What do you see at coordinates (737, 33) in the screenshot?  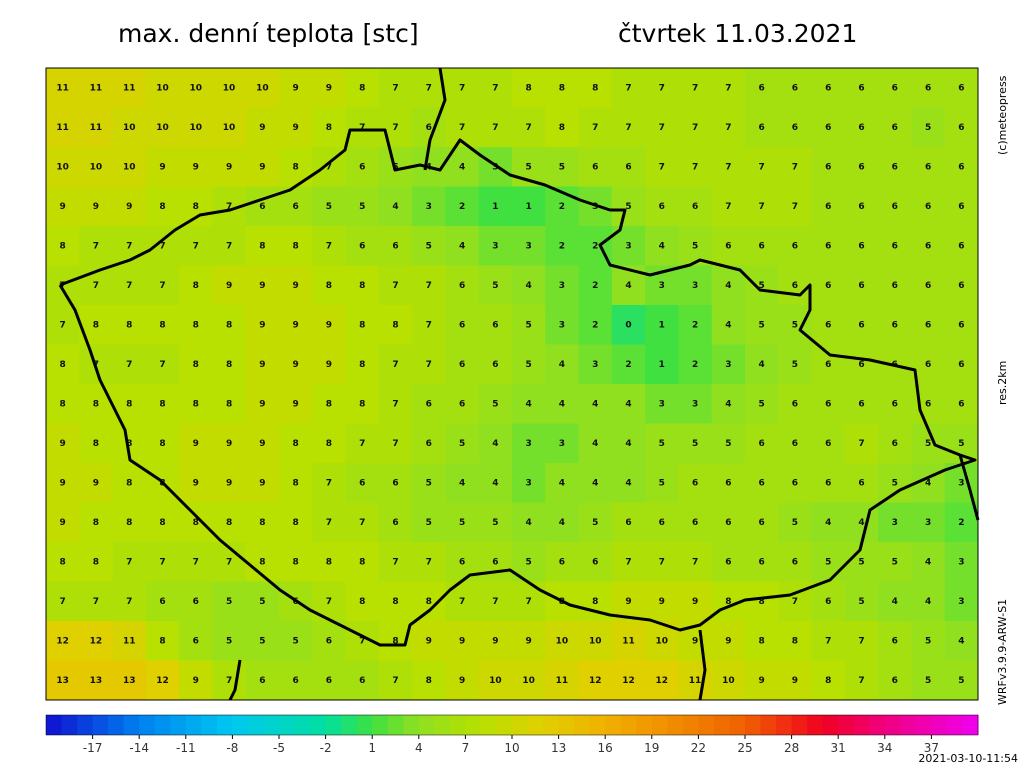 I see `map-date: čtvrtek 11.03.2021` at bounding box center [737, 33].